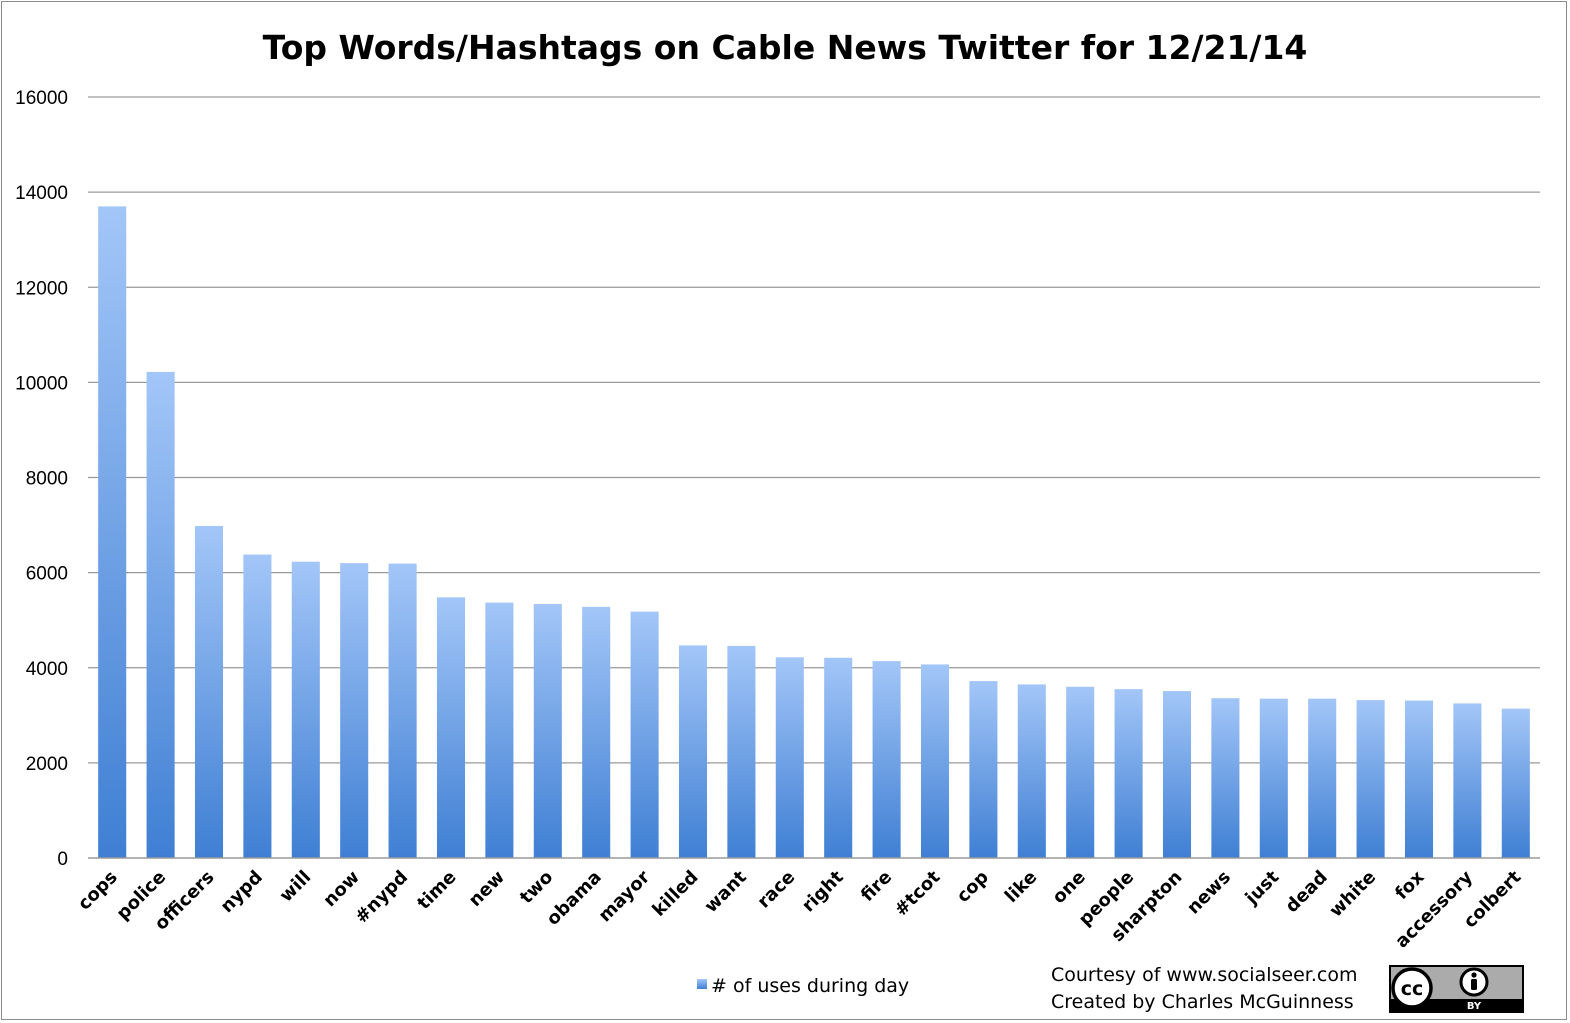 The height and width of the screenshot is (1023, 1570). I want to click on cc-label: cc, so click(1412, 989).